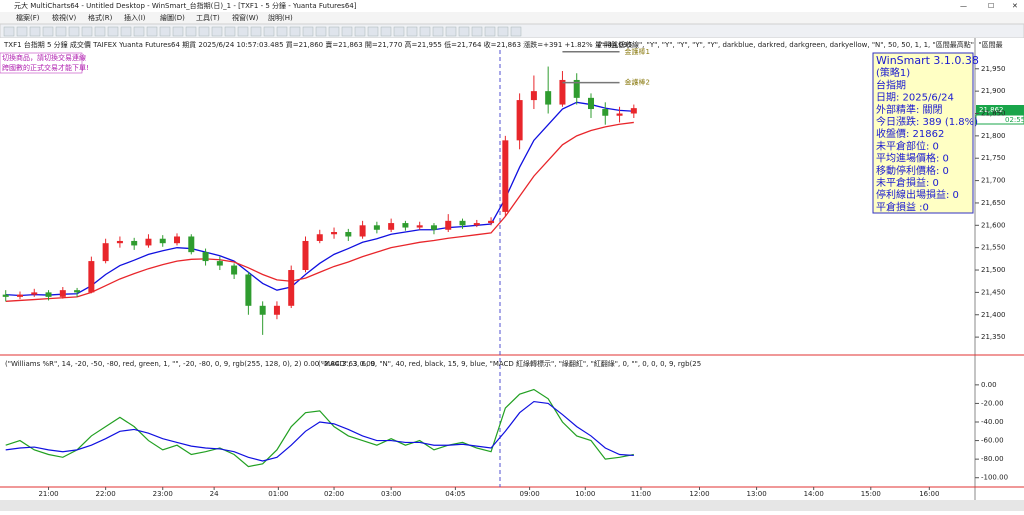  Describe the element at coordinates (993, 91) in the screenshot. I see `y-tick-label: 21,900` at that location.